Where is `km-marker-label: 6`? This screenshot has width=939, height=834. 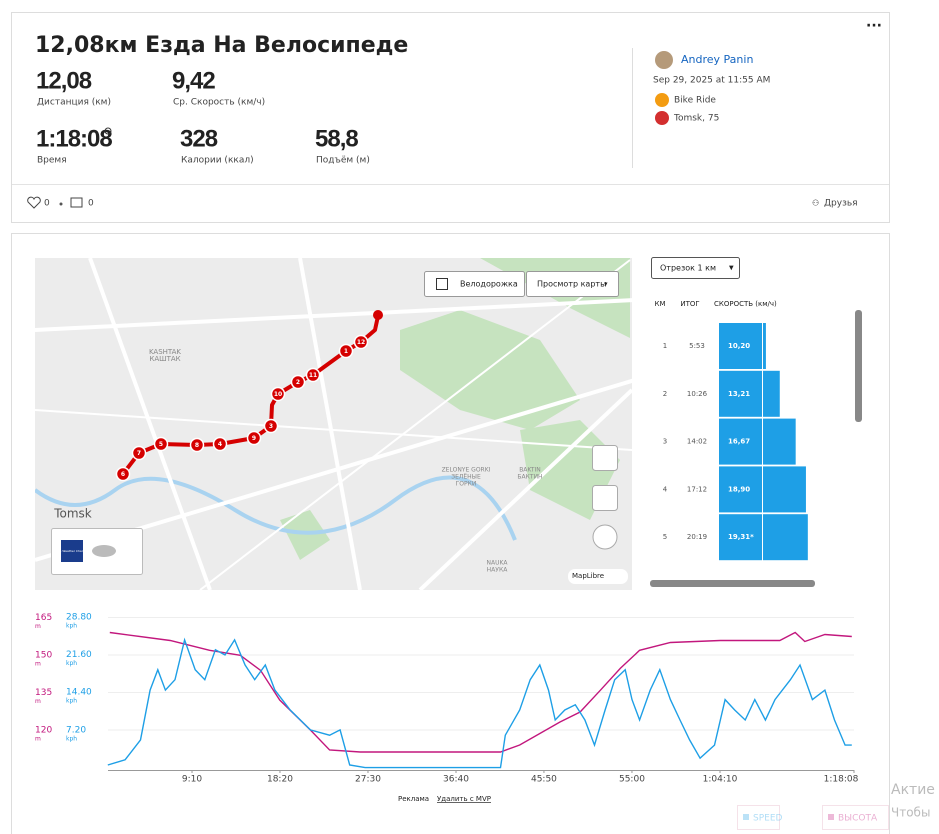
km-marker-label: 6 is located at coordinates (123, 474).